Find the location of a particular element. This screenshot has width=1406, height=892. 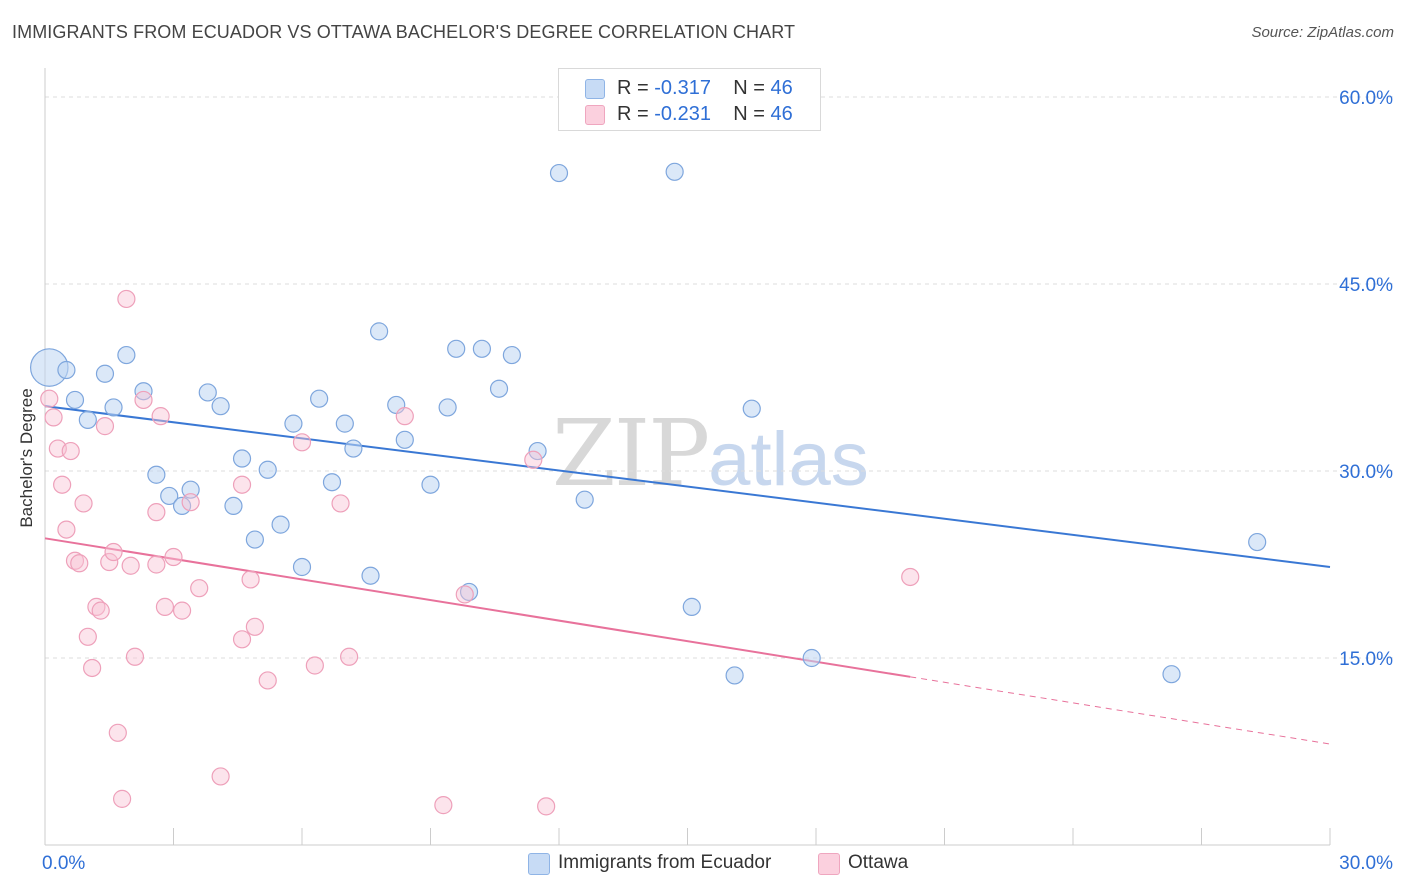

bottom-legend-swatch-ecuador is located at coordinates (539, 864).